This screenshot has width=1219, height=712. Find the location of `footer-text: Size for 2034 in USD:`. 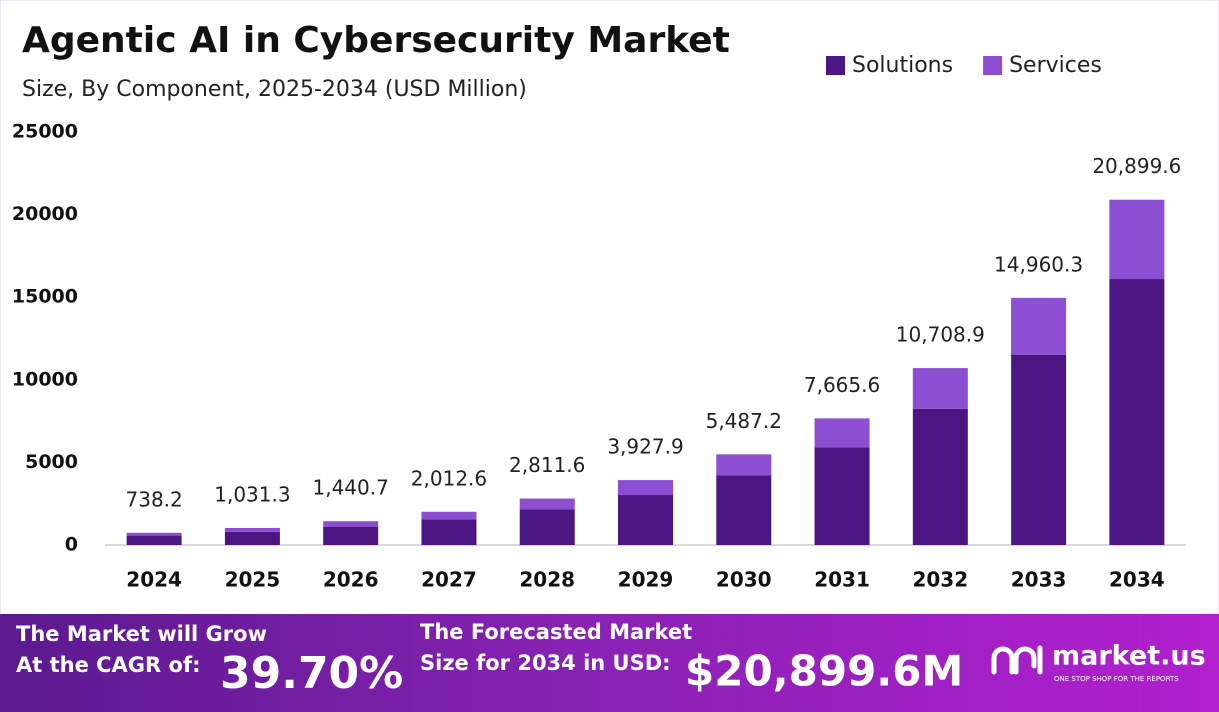

footer-text: Size for 2034 in USD: is located at coordinates (545, 663).